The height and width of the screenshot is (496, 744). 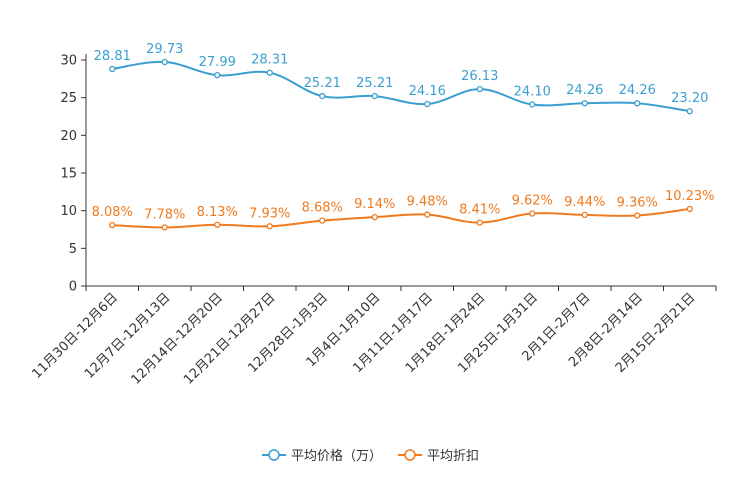 I want to click on data-label: 24.10, so click(x=532, y=91).